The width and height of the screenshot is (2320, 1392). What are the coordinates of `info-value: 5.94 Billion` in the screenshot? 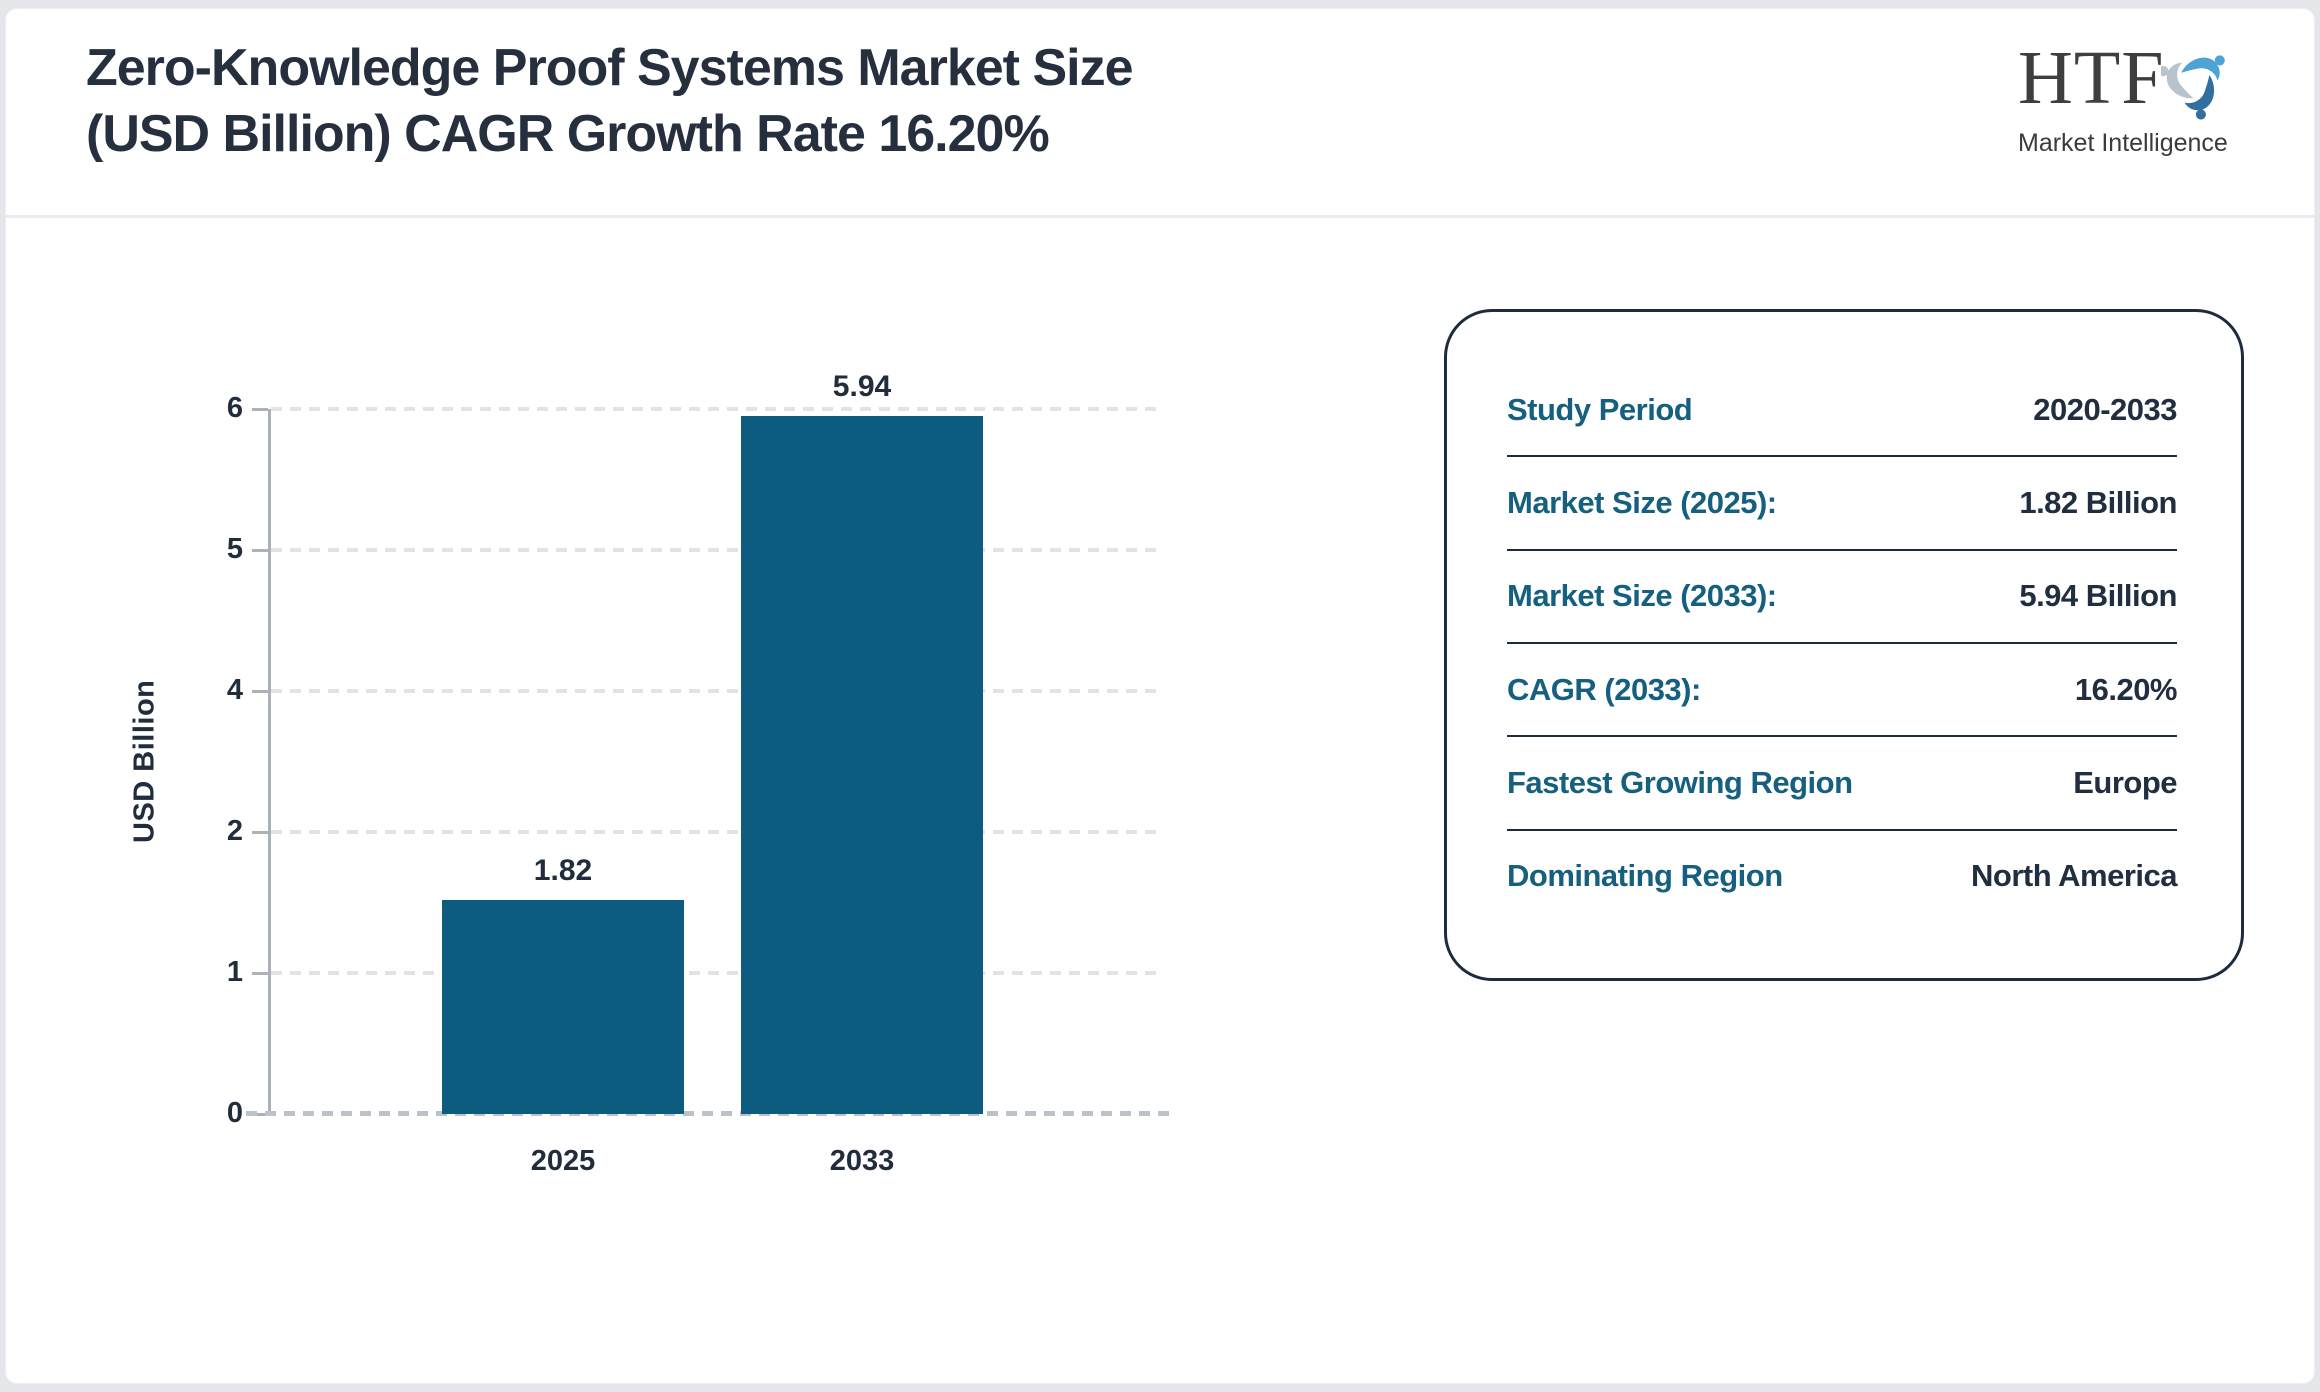 It's located at (2098, 596).